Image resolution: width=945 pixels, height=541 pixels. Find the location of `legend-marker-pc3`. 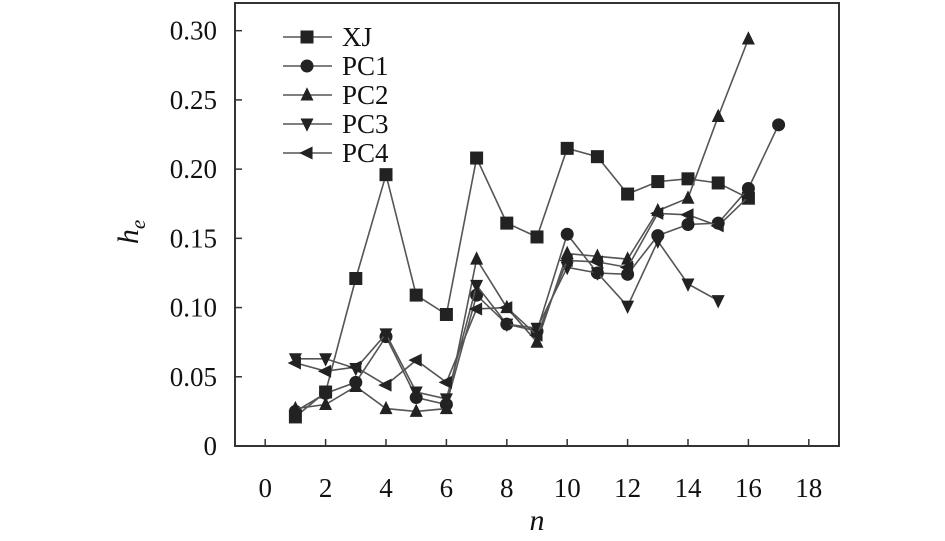

legend-marker-pc3 is located at coordinates (307, 125).